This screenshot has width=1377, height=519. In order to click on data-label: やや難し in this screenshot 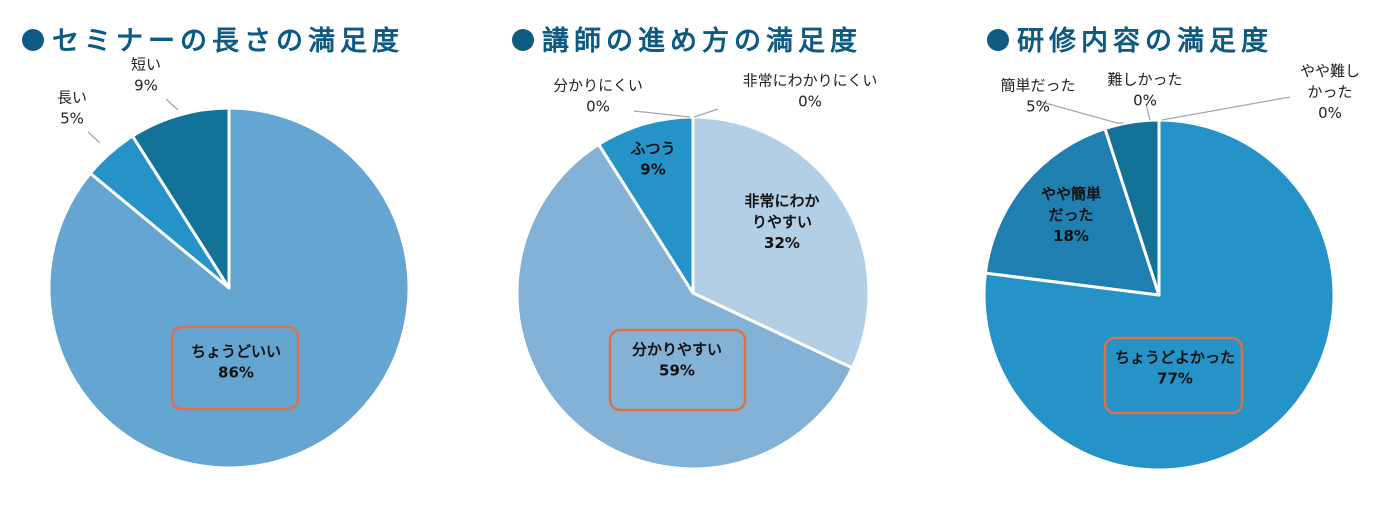, I will do `click(1330, 71)`.